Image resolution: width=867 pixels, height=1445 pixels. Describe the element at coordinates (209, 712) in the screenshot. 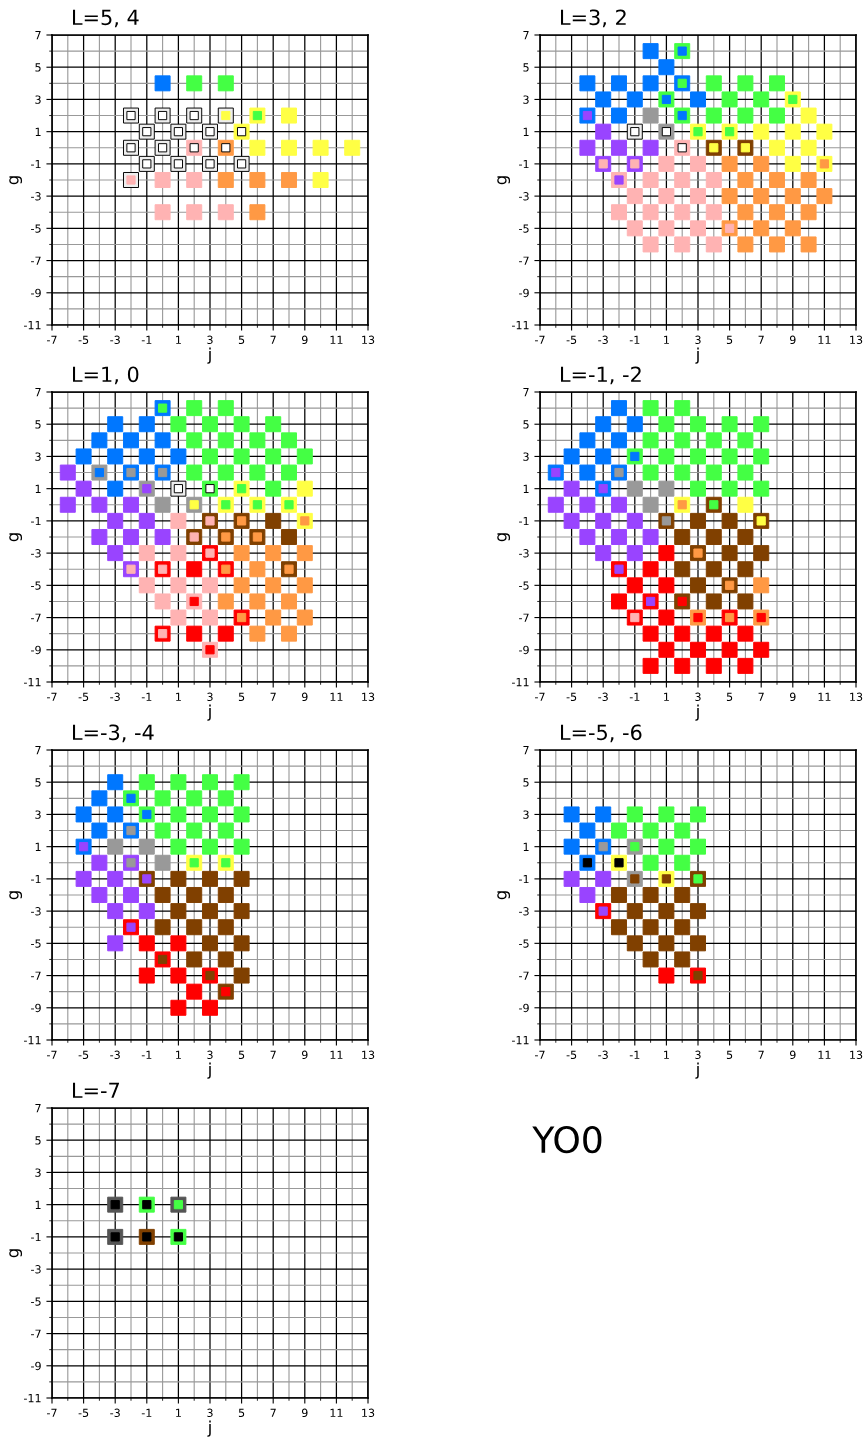

I see `x-axis-title: j` at that location.